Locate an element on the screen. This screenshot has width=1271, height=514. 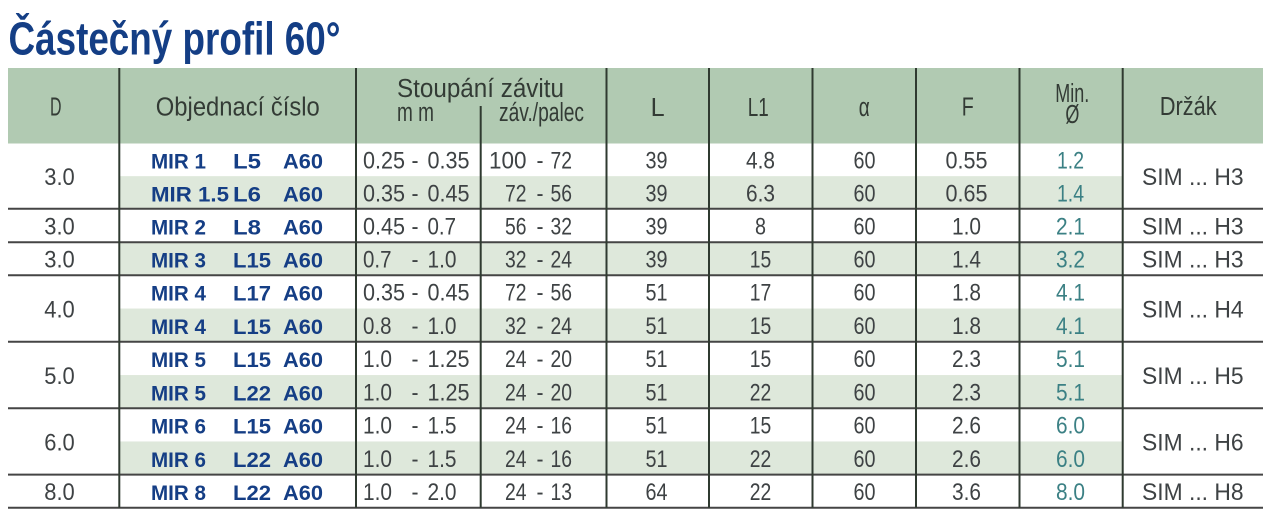
svg-text: L22 is located at coordinates (252, 493).